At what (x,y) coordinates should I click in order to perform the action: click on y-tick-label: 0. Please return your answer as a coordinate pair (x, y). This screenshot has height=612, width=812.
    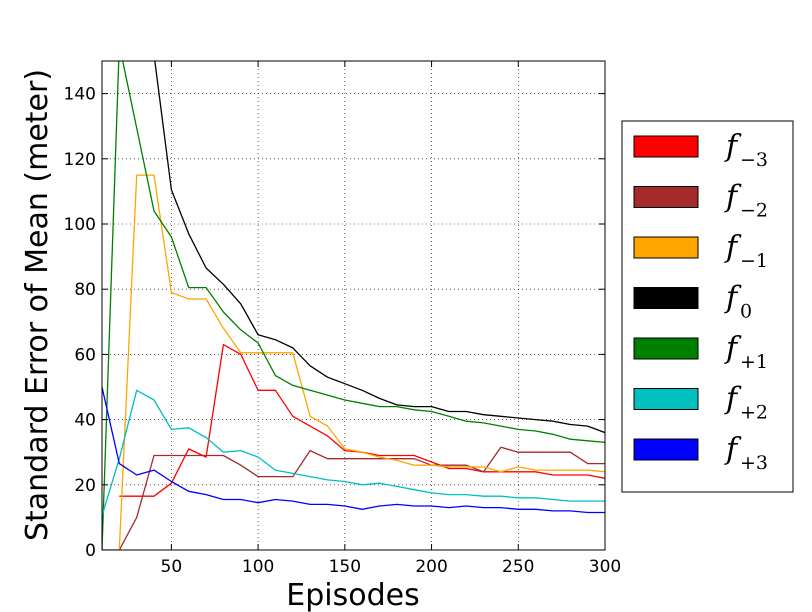
    Looking at the image, I should click on (90, 551).